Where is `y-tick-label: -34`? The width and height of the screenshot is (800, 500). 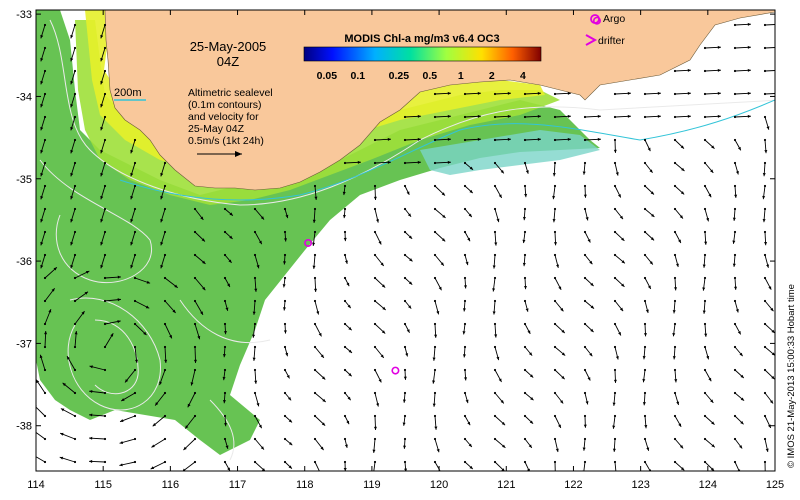 y-tick-label: -34 is located at coordinates (24, 97).